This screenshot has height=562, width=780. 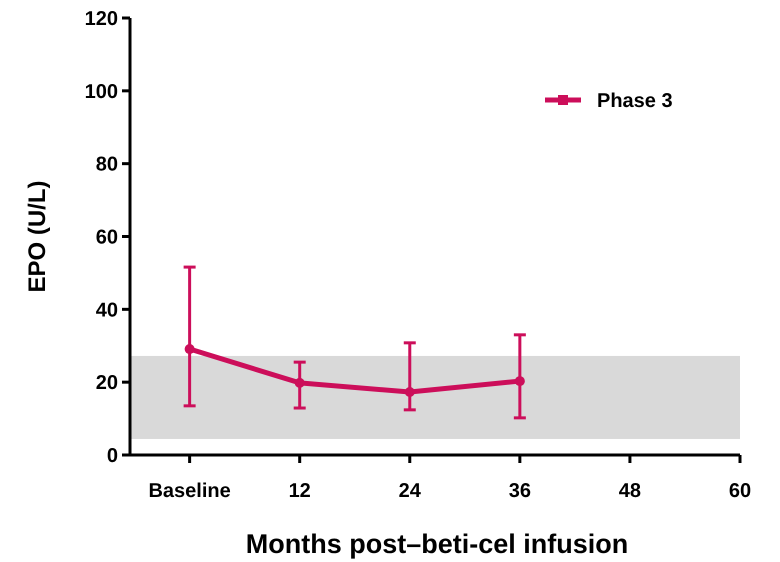 What do you see at coordinates (107, 383) in the screenshot?
I see `y-tick-label: 20` at bounding box center [107, 383].